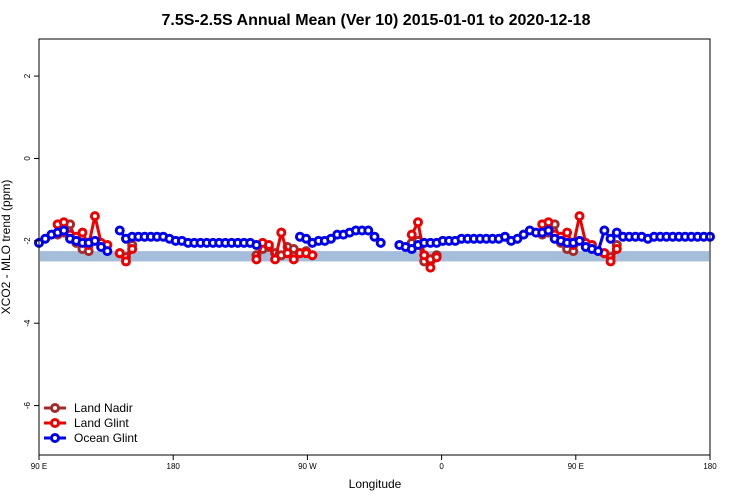  Describe the element at coordinates (27, 323) in the screenshot. I see `y-tick-label: -4` at that location.